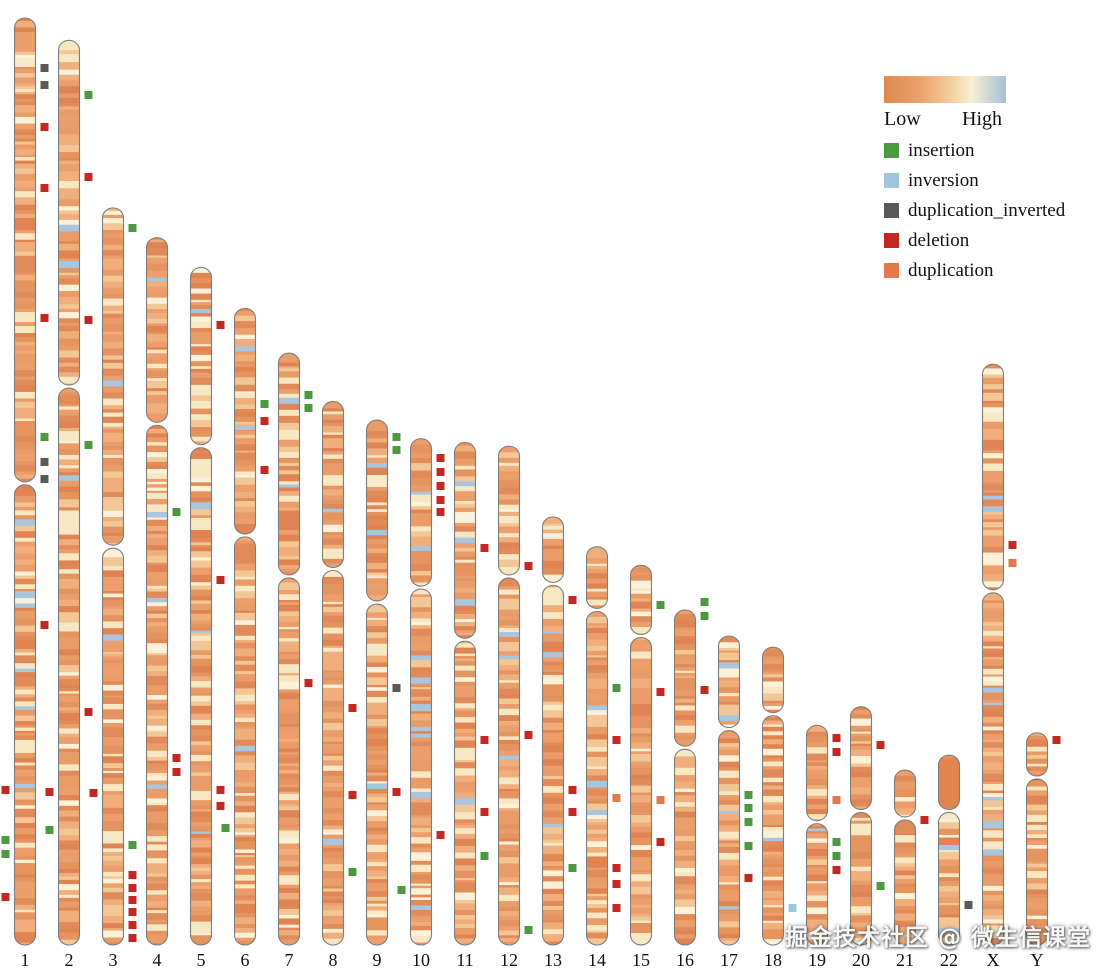  Describe the element at coordinates (902, 119) in the screenshot. I see `colorbar-low-label: Low` at that location.